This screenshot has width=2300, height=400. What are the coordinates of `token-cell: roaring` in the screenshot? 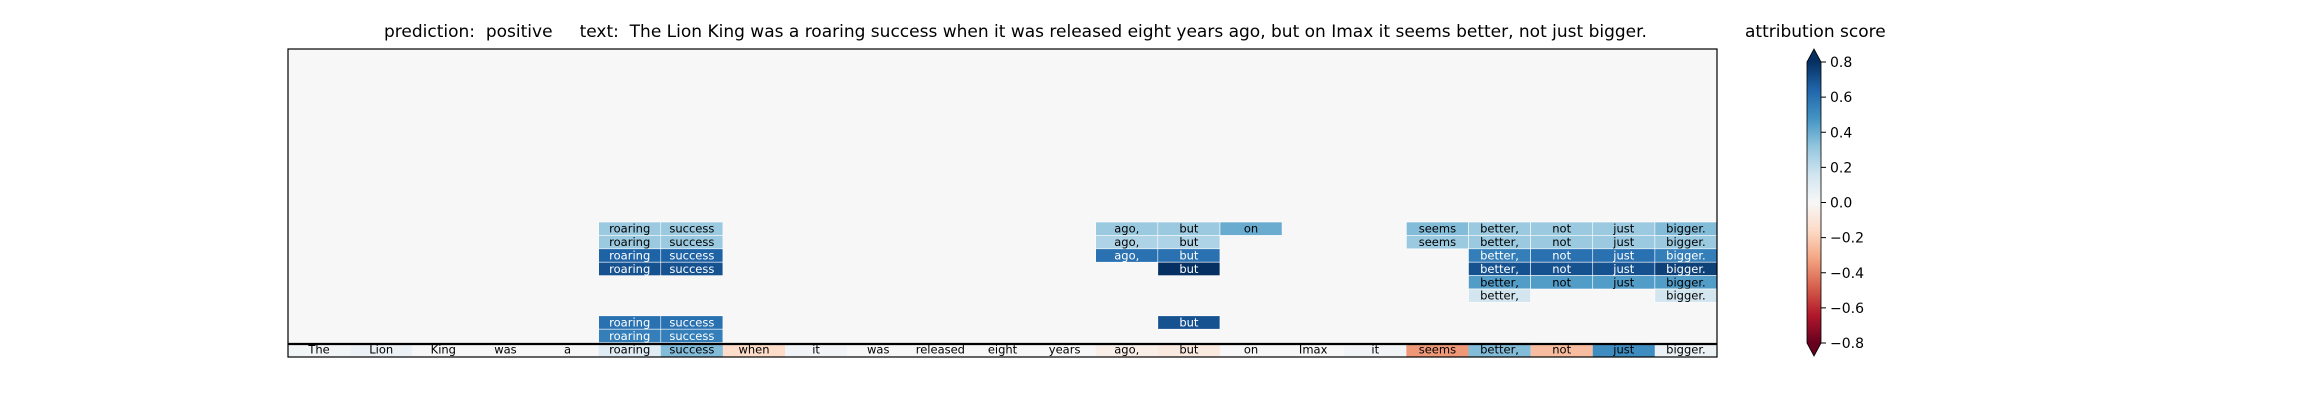 It's located at (629, 350).